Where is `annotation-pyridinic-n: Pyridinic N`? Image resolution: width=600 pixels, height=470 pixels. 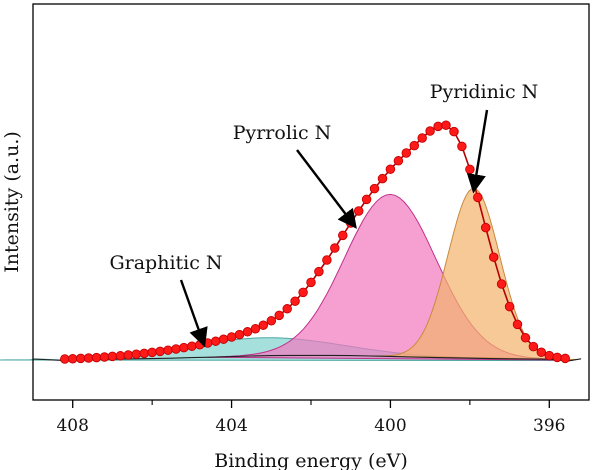
annotation-pyridinic-n: Pyridinic N is located at coordinates (484, 92).